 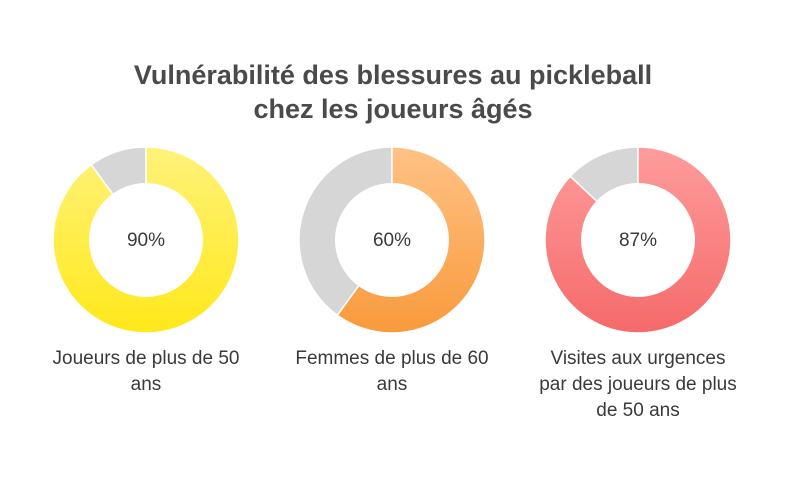 What do you see at coordinates (146, 372) in the screenshot?
I see `donut-category-label-1: Joueurs de plus de 50 ans` at bounding box center [146, 372].